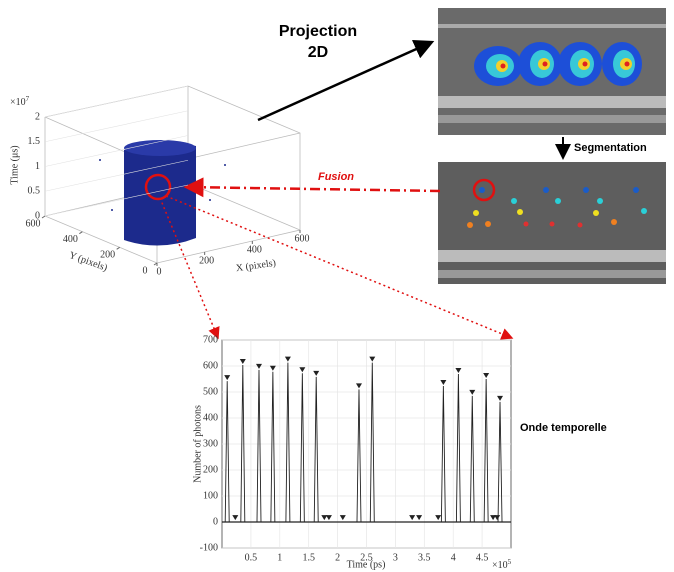 This screenshot has height=572, width=674. Describe the element at coordinates (254, 249) in the screenshot. I see `x-tick-label: 400` at that location.